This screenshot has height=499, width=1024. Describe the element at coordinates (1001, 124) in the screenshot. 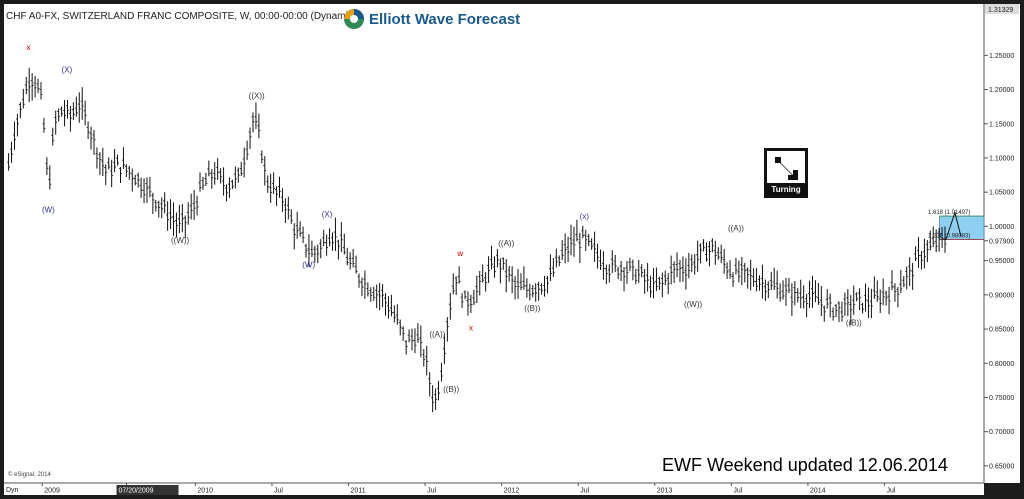

I see `y-tick-label: 1.15000` at that location.